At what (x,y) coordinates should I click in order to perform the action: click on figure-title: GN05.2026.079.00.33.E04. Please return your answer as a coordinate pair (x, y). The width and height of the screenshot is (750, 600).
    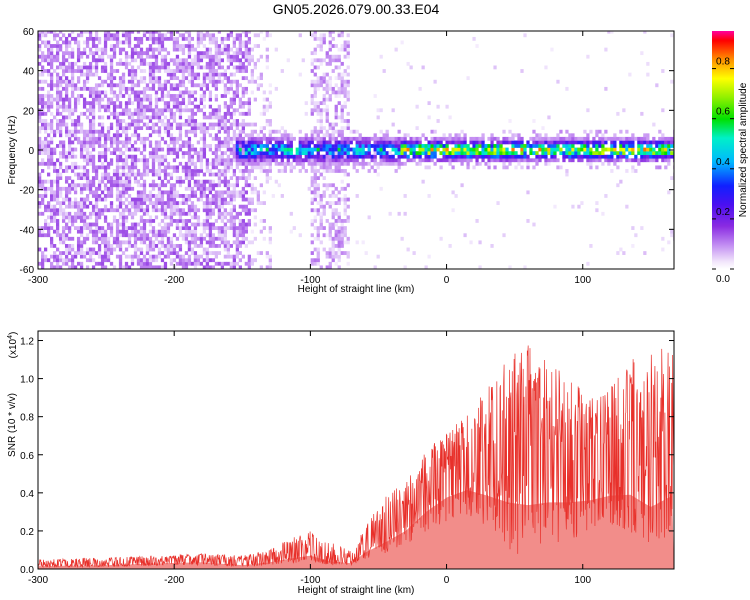
    Looking at the image, I should click on (356, 9).